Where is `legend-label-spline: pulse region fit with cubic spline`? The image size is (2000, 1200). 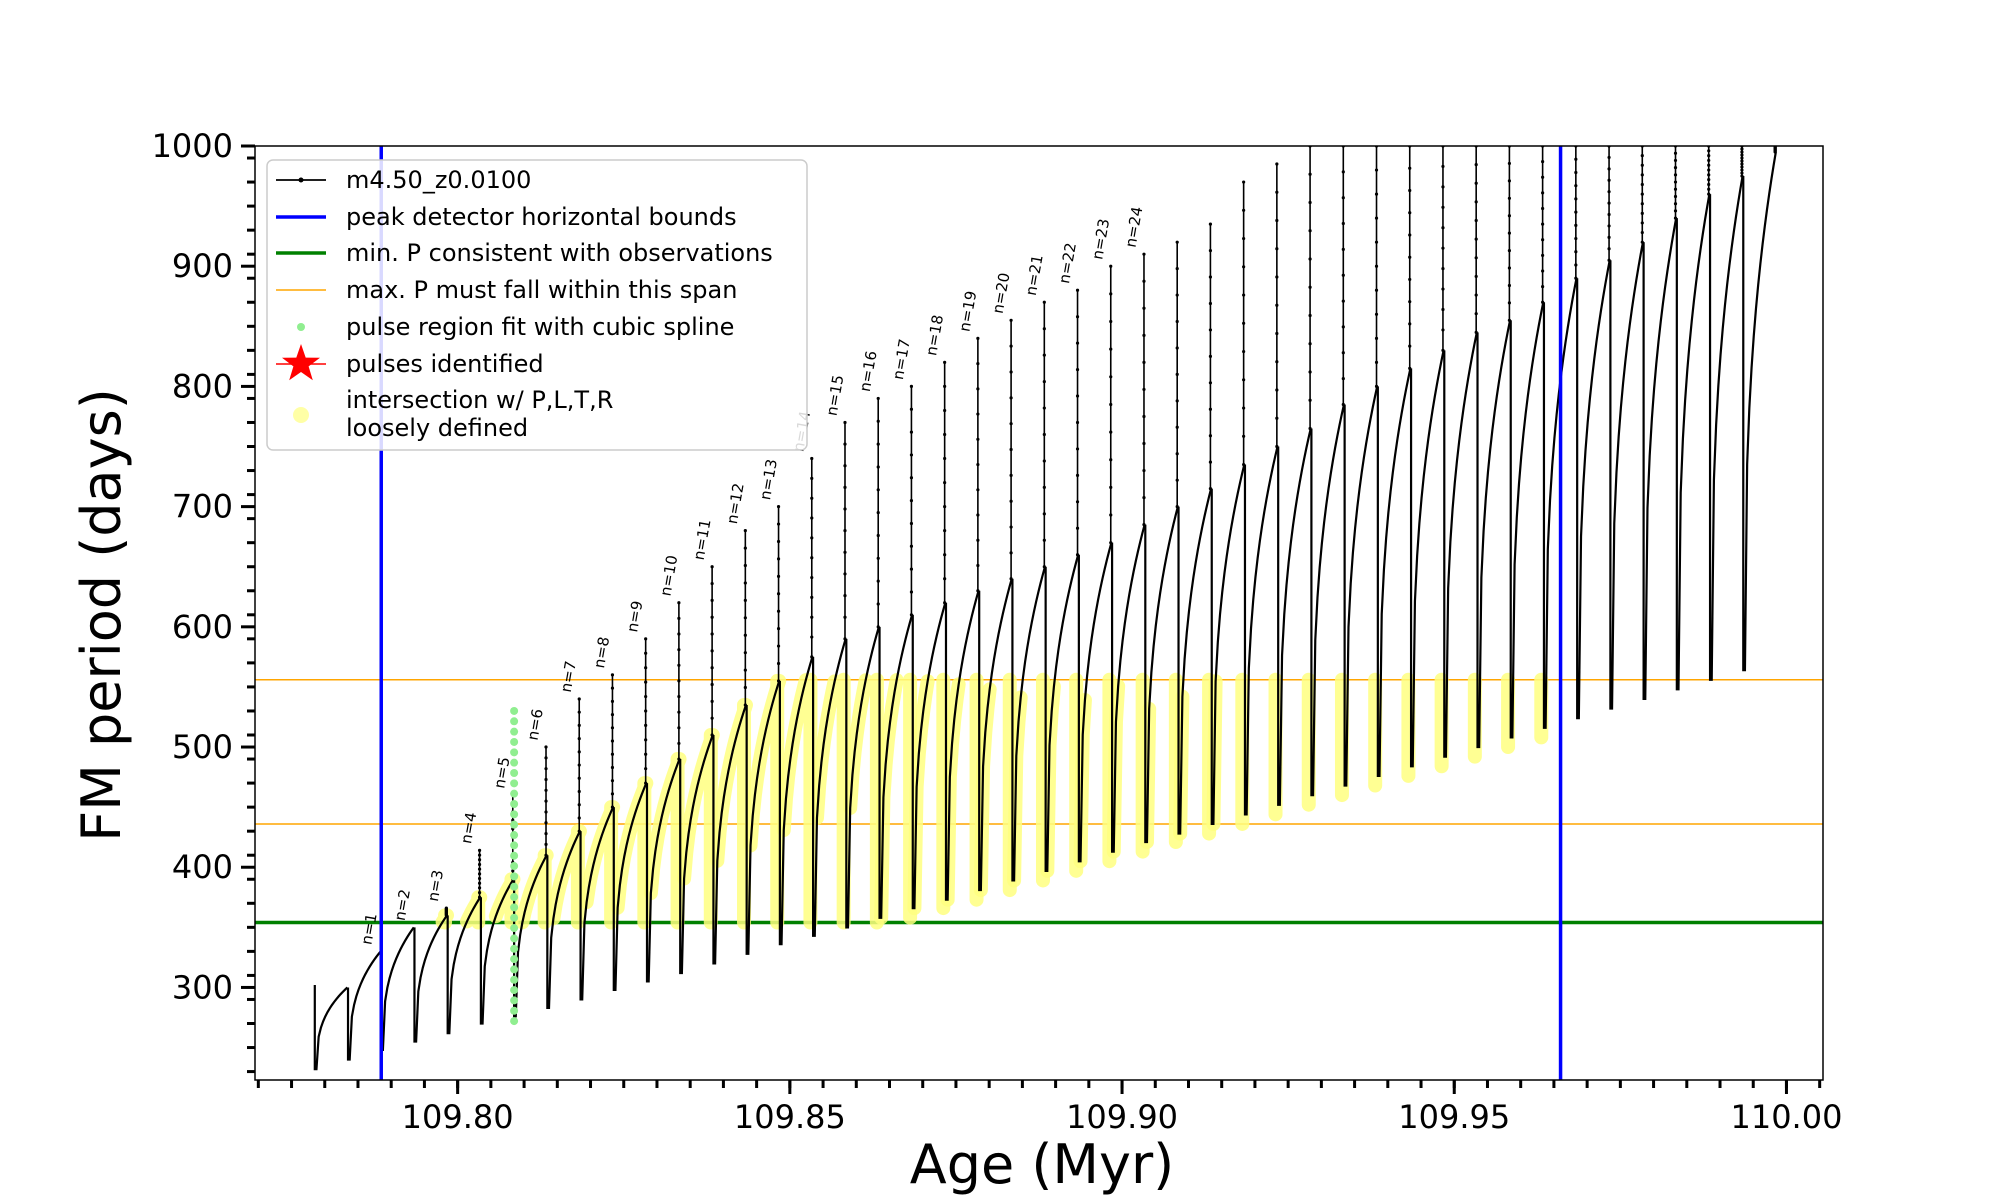 legend-label-spline: pulse region fit with cubic spline is located at coordinates (540, 327).